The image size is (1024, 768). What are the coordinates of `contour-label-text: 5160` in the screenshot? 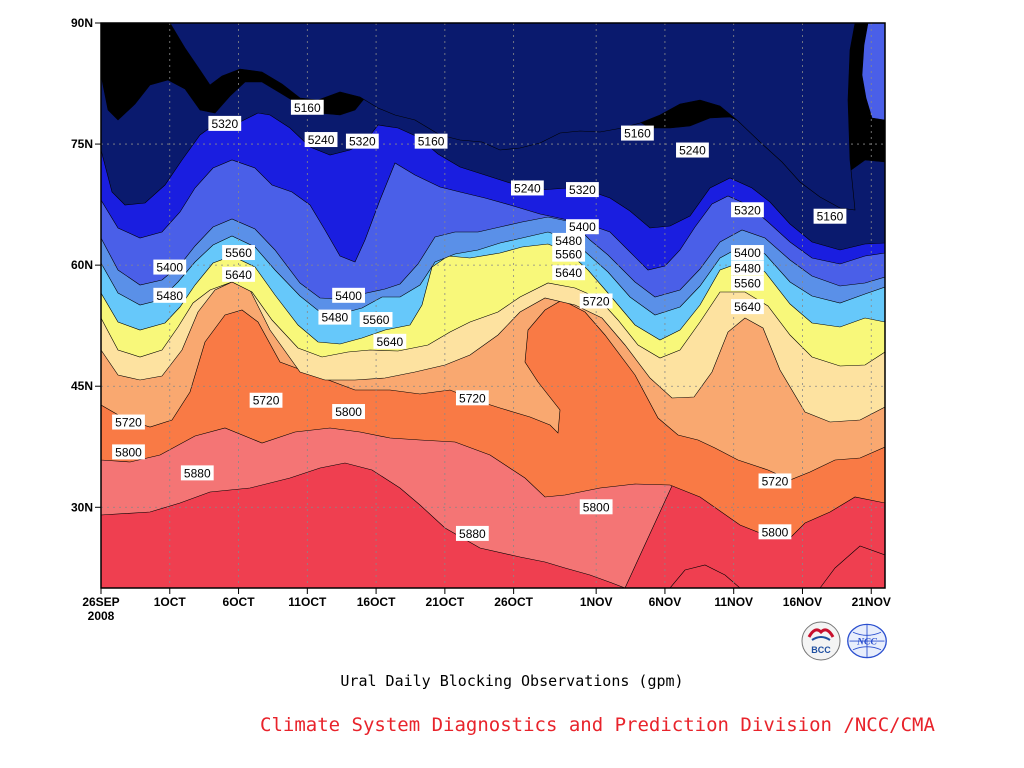 It's located at (431, 142).